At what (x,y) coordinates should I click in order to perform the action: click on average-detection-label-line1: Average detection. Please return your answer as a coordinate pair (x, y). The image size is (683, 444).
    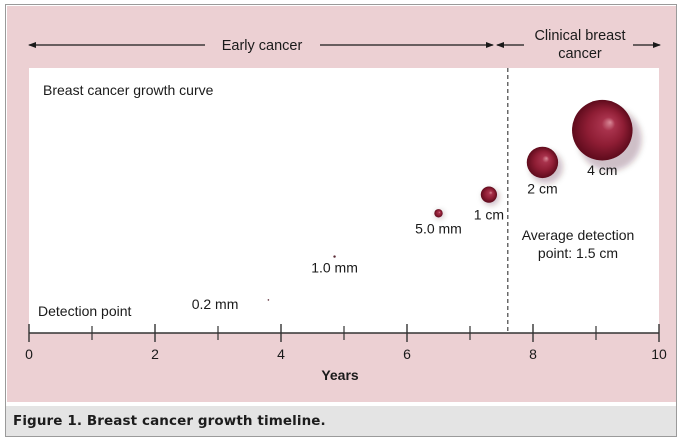
    Looking at the image, I should click on (578, 235).